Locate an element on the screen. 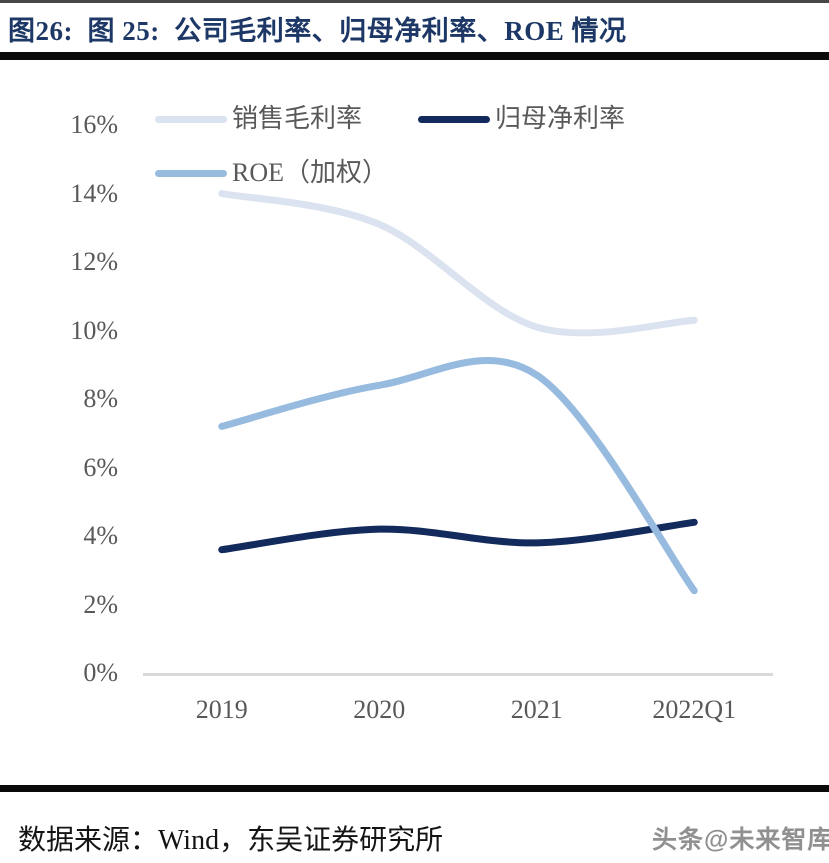 The width and height of the screenshot is (829, 863). y-axis-tick-label: 2% is located at coordinates (100, 604).